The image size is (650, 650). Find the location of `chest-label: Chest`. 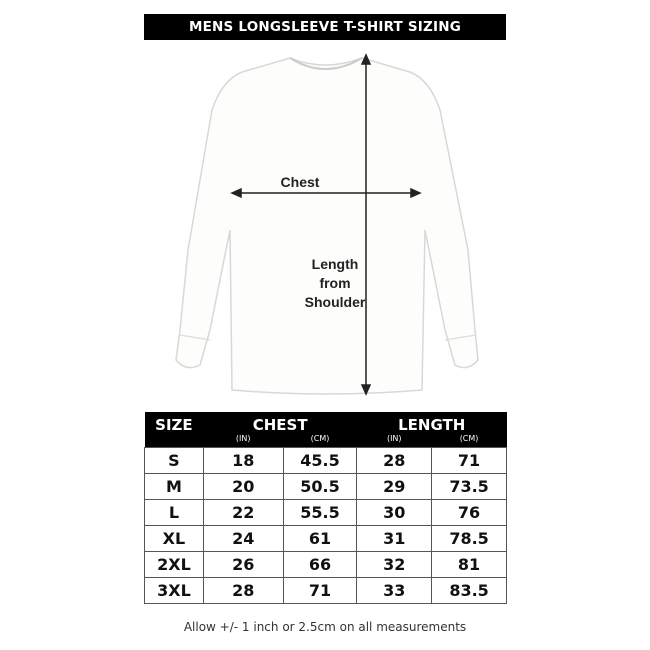

chest-label: Chest is located at coordinates (300, 182).